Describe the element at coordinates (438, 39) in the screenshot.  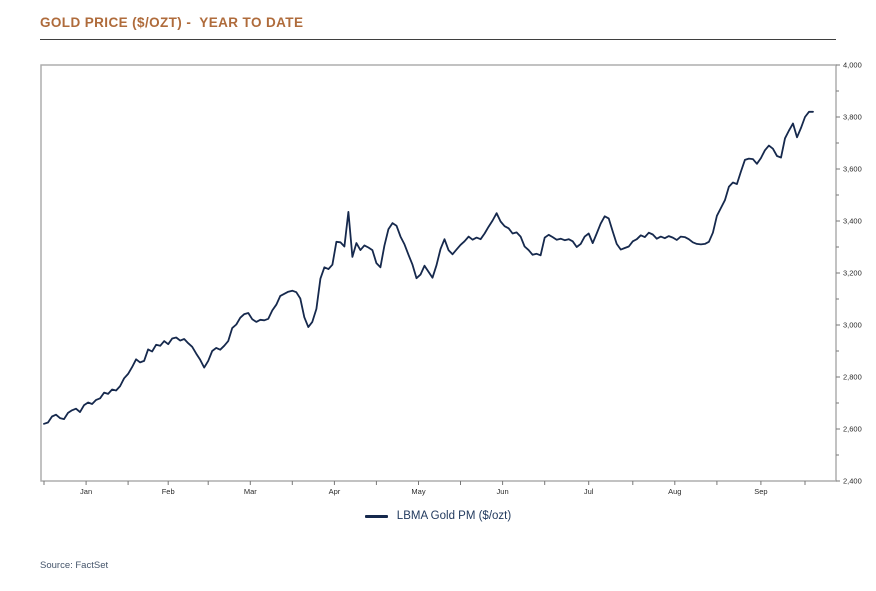
I see `title-underline` at that location.